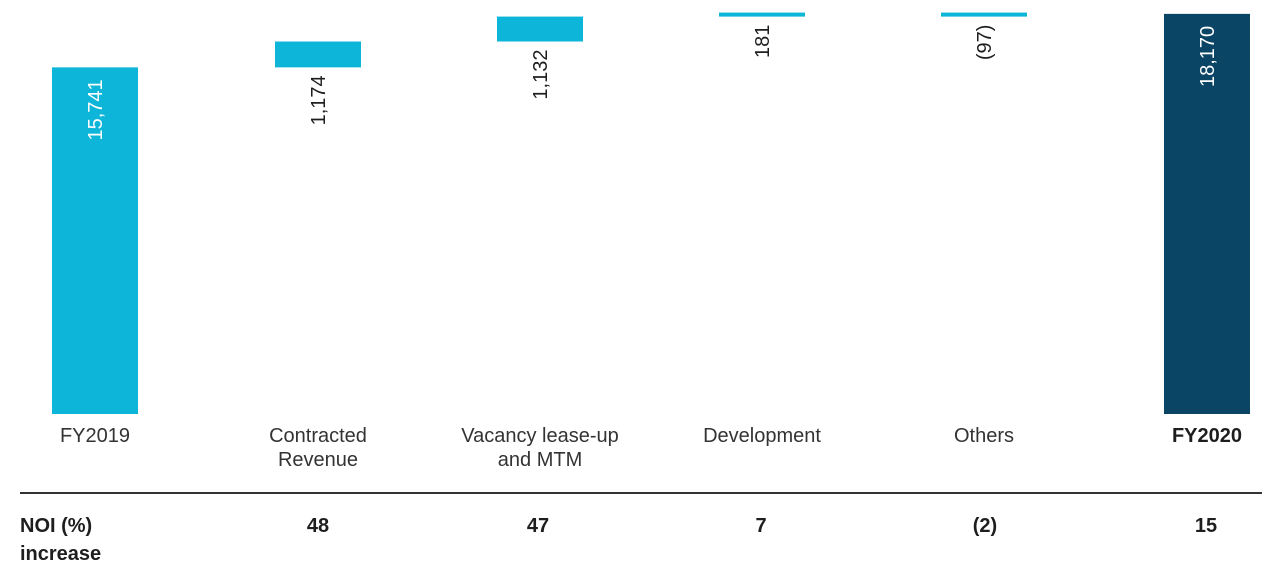  I want to click on category-label-line-1-1: Revenue, so click(318, 460).